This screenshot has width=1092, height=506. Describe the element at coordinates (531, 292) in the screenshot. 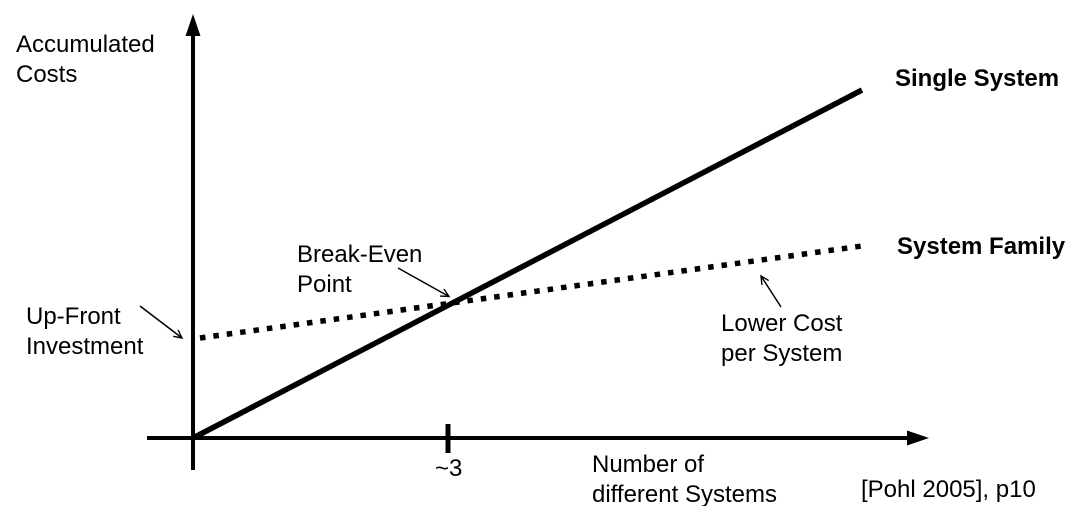

I see `system-family-line` at that location.